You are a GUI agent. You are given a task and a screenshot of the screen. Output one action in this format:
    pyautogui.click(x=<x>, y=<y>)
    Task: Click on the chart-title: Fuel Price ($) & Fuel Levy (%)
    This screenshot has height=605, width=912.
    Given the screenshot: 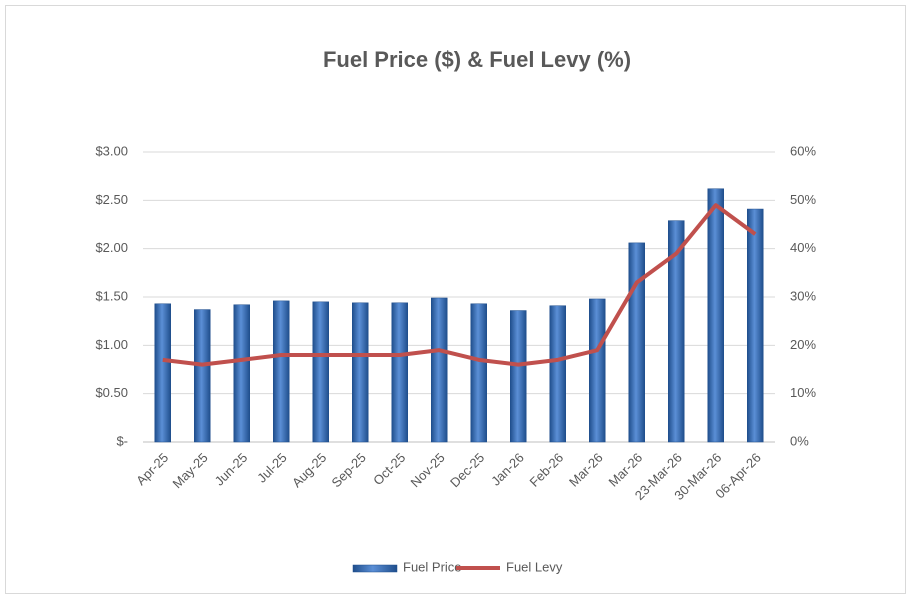 What is the action you would take?
    pyautogui.click(x=477, y=59)
    